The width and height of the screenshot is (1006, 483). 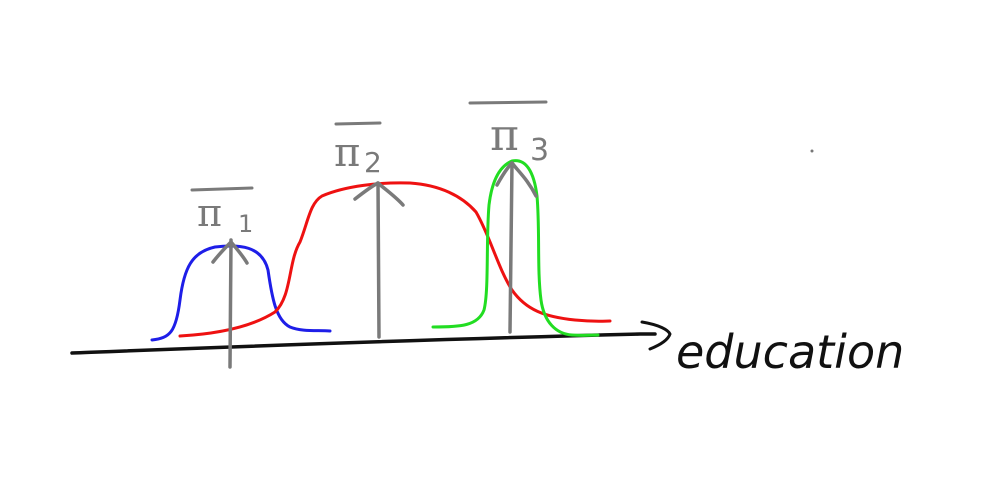 I want to click on mean-label-2: π, so click(x=347, y=153).